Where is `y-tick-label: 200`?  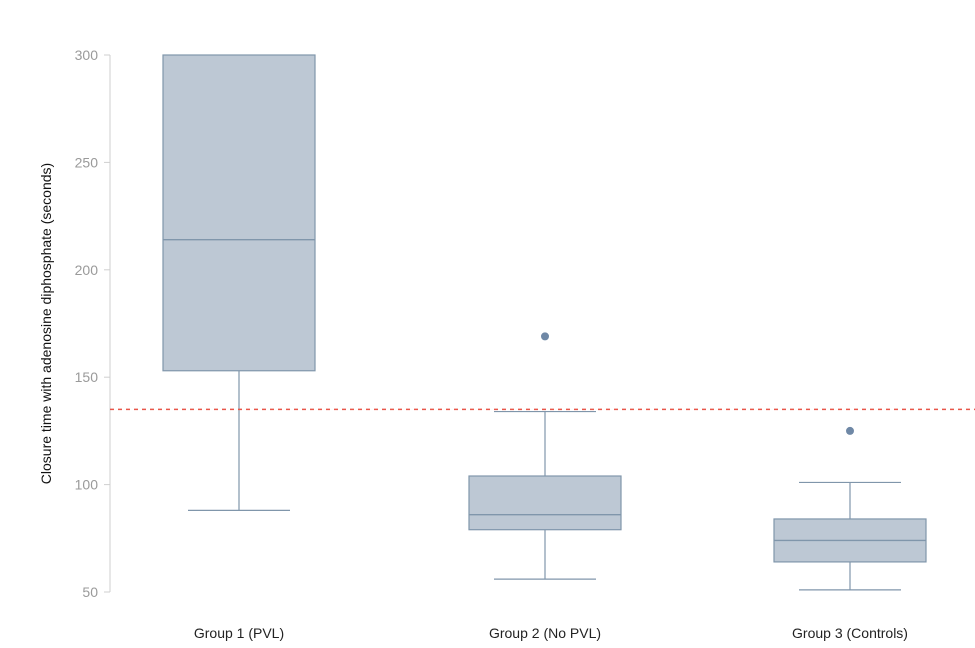
y-tick-label: 200 is located at coordinates (87, 270).